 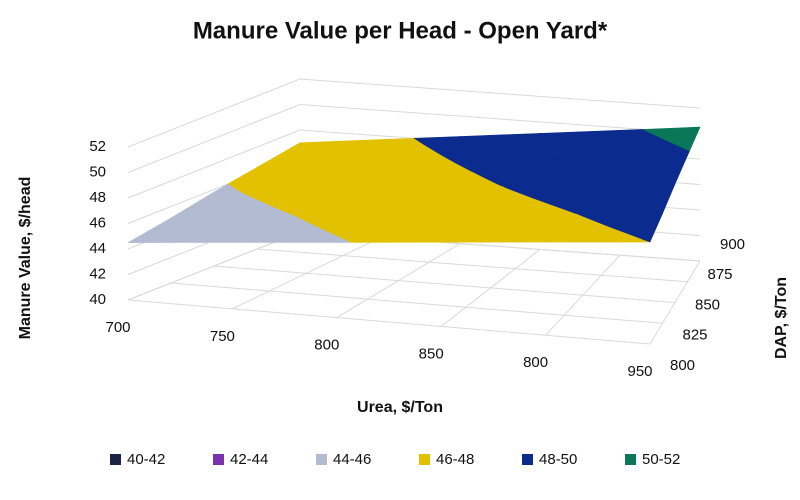 What do you see at coordinates (222, 336) in the screenshot?
I see `x-tick-label: 750` at bounding box center [222, 336].